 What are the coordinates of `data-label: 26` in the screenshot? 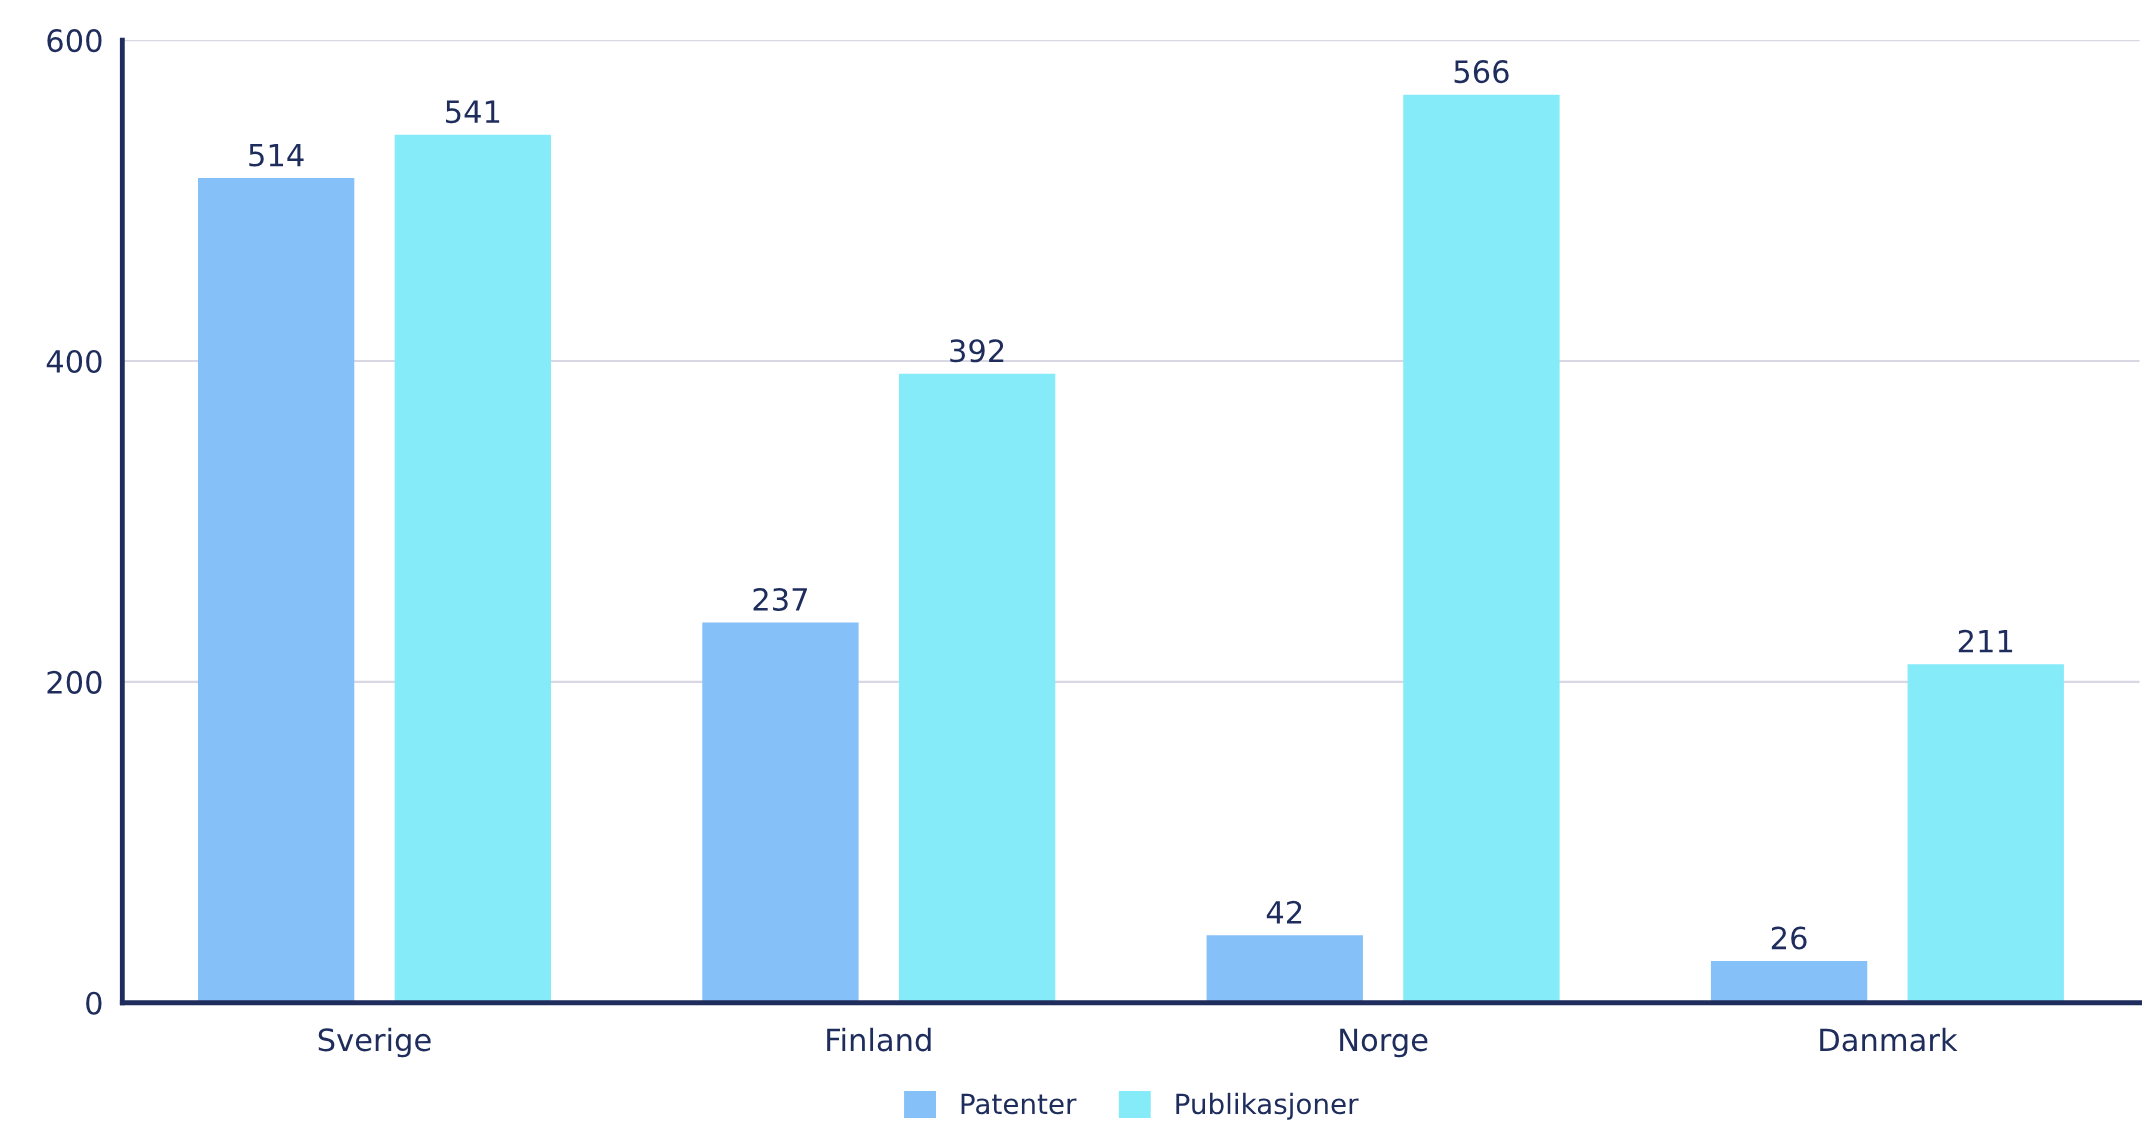 It's located at (1789, 938).